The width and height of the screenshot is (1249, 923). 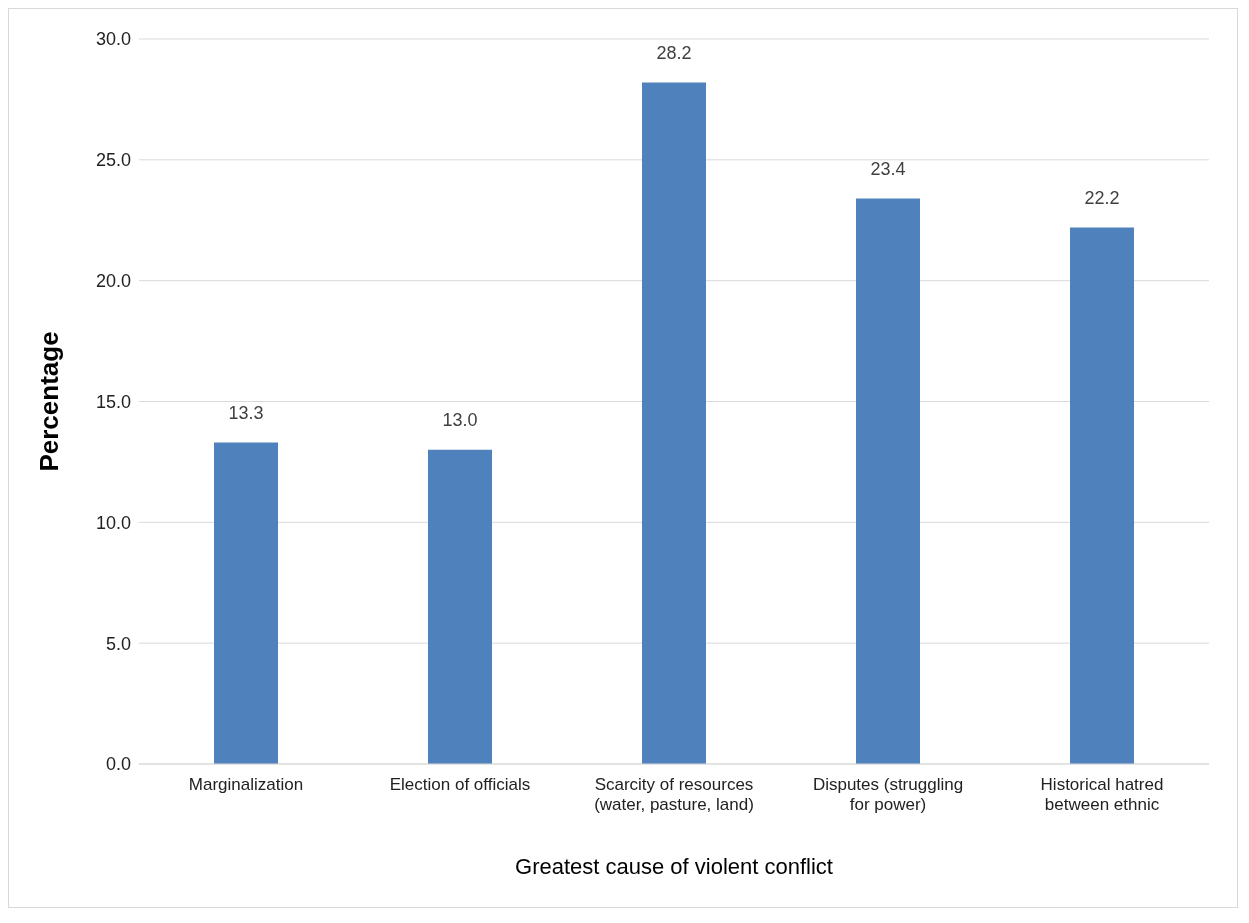 What do you see at coordinates (1102, 794) in the screenshot?
I see `x-tick-label: Historical hatred between ethnic` at bounding box center [1102, 794].